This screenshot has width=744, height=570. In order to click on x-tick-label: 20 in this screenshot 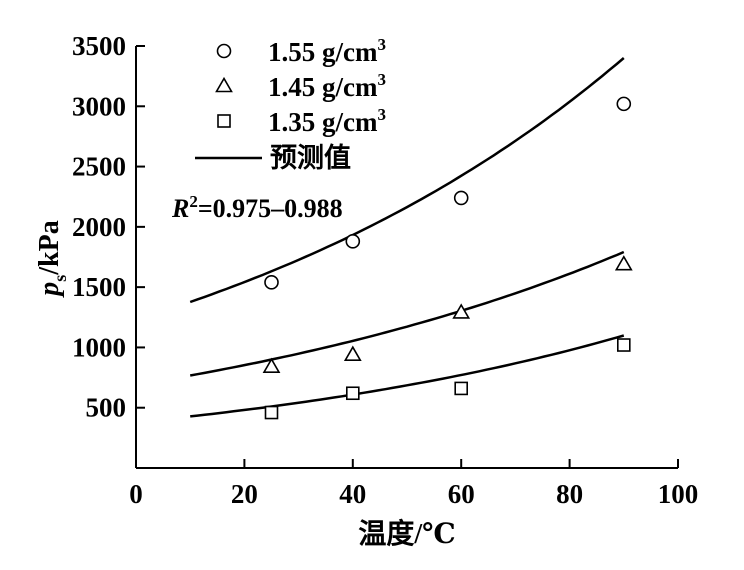, I will do `click(244, 494)`.